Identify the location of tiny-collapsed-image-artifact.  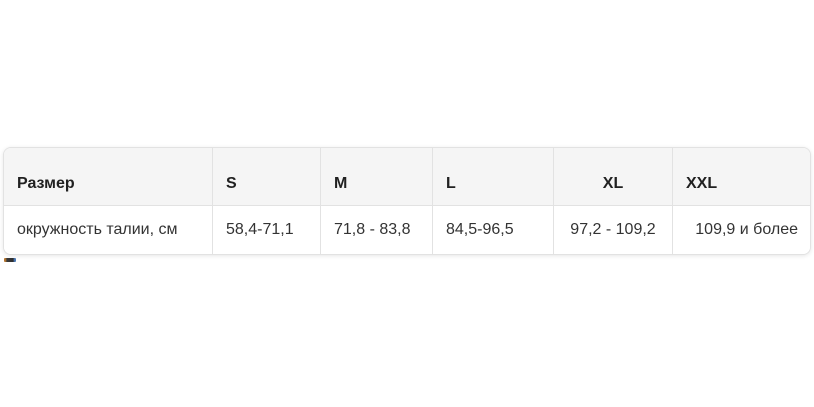
(10, 260).